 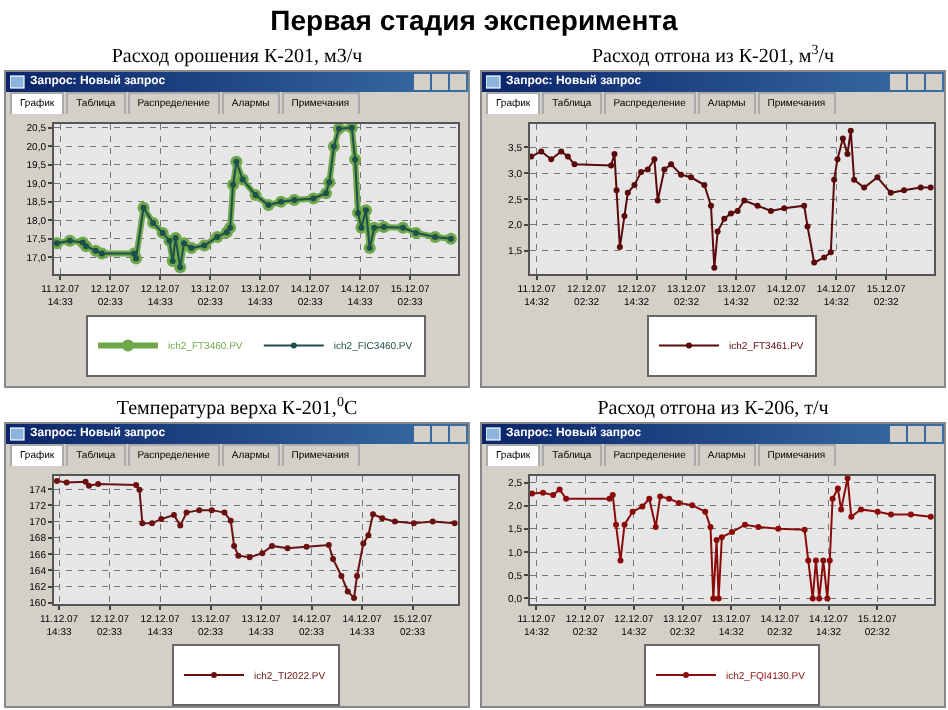 I want to click on chart-title: Температура верха К-201,$^{0}$С, so click(x=237, y=408).